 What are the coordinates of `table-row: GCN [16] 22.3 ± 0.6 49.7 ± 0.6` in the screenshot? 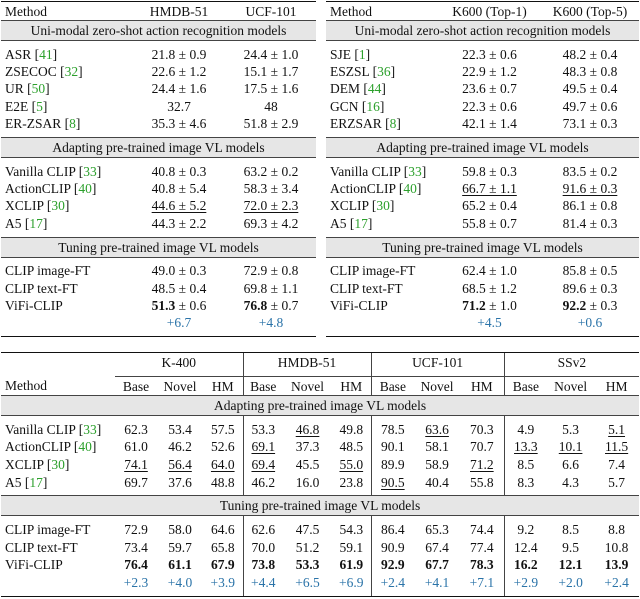 It's located at (482, 106).